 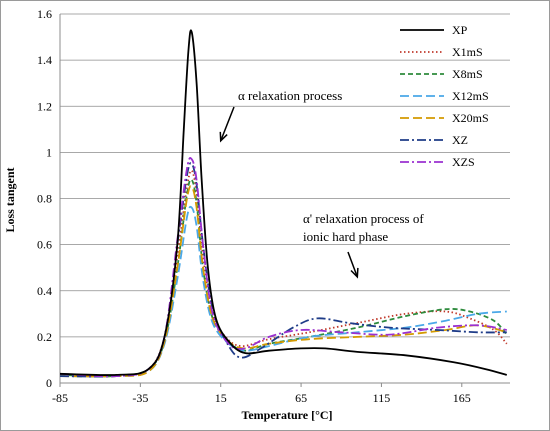 I want to click on x-tick-label: 165, so click(x=462, y=398).